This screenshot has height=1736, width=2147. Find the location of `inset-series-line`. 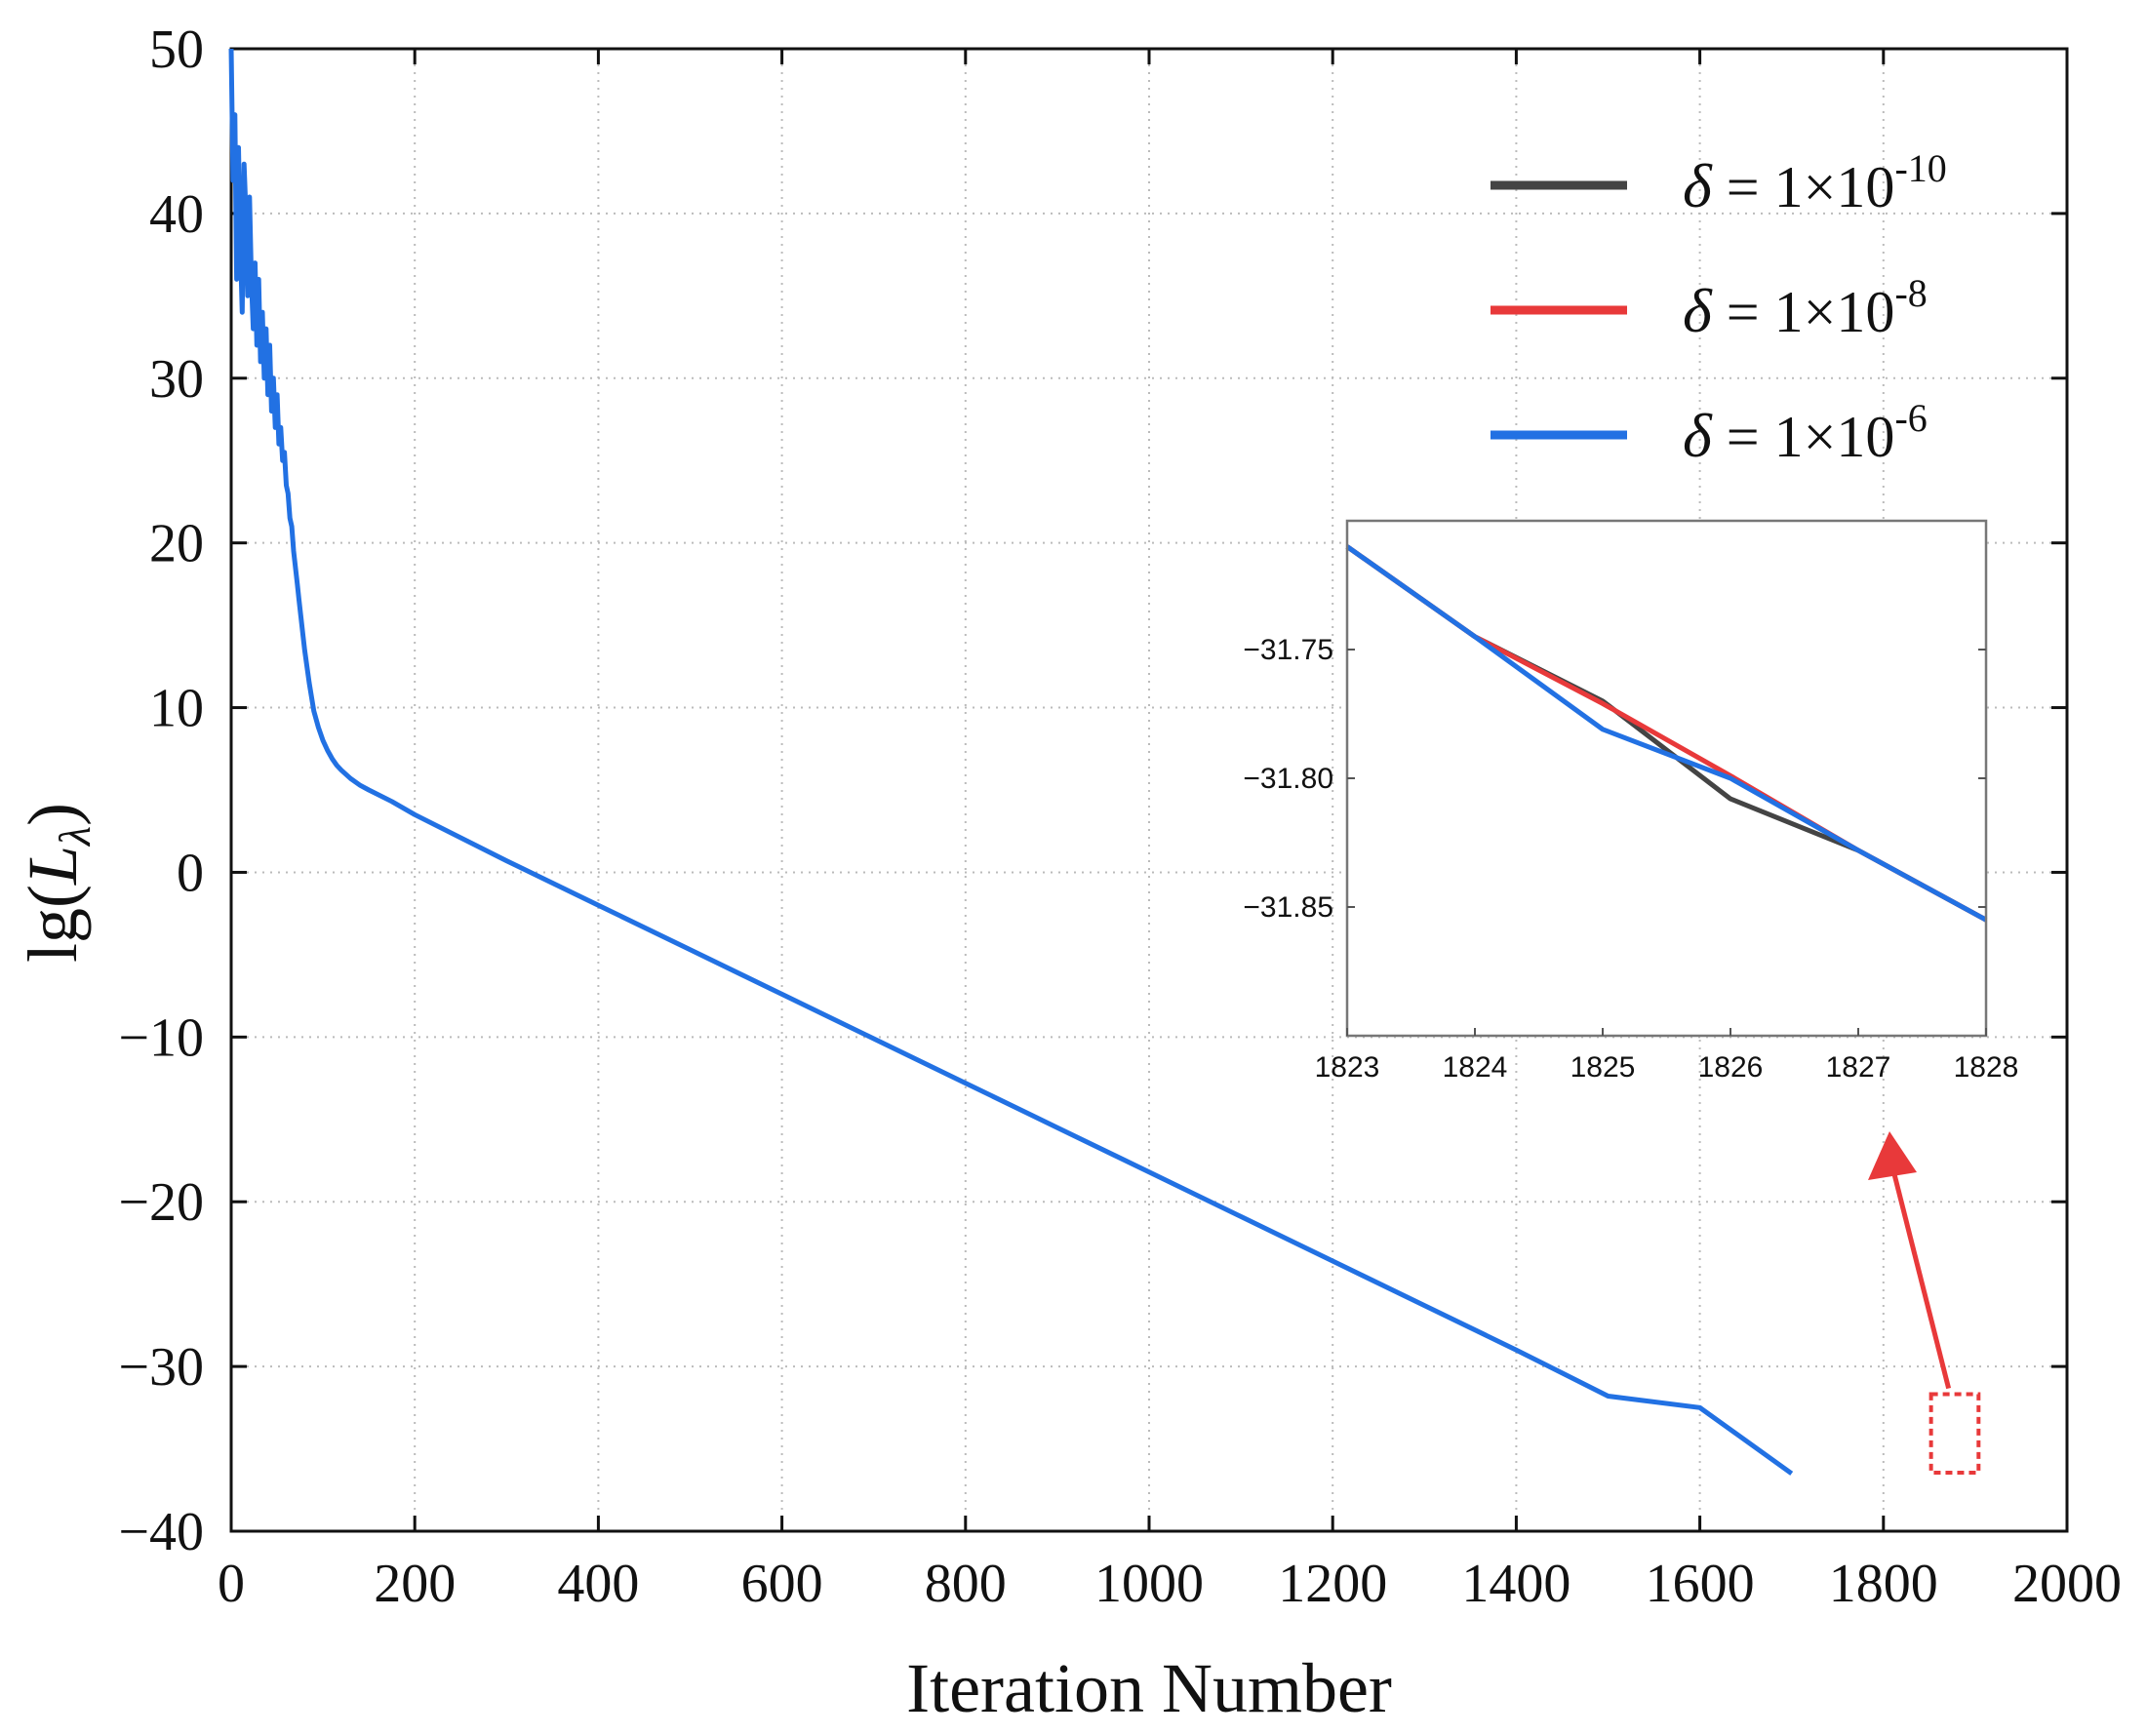

inset-series-line is located at coordinates (1666, 733).